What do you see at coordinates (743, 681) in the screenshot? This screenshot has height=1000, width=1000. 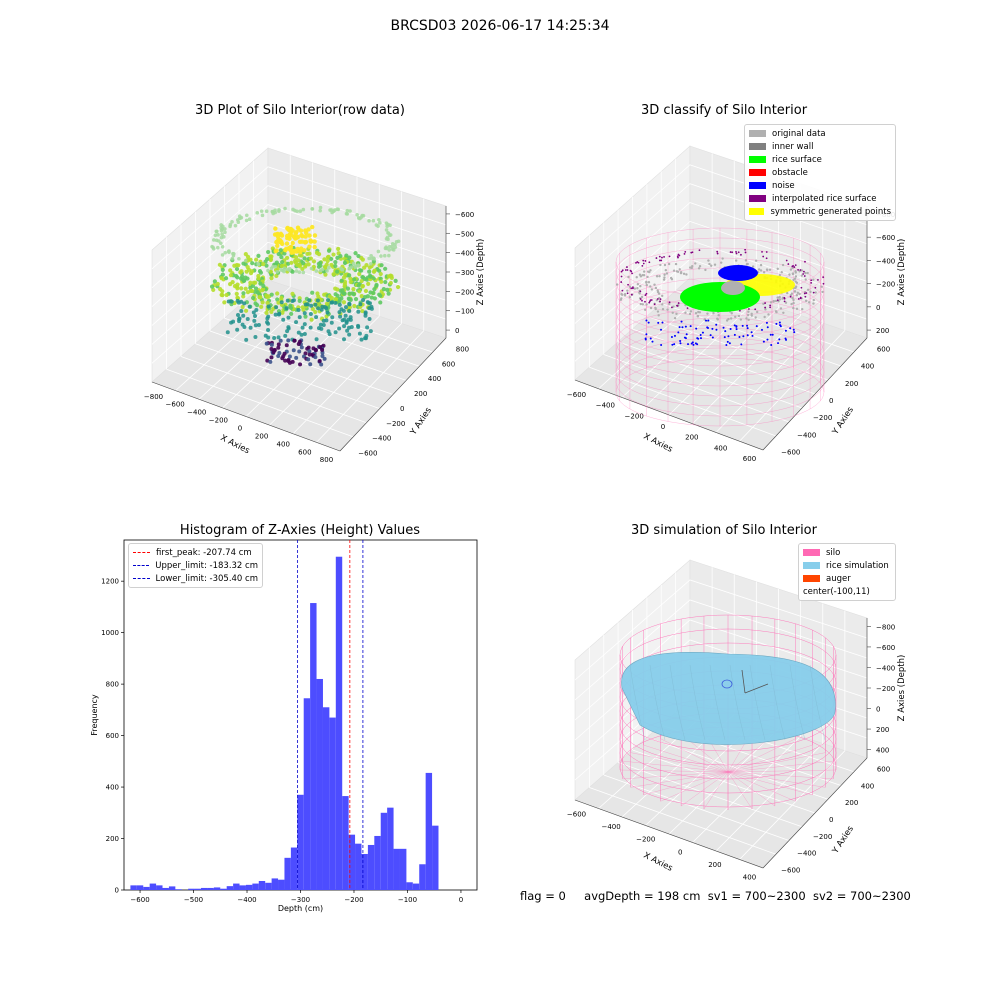 I see `auger-shaft` at bounding box center [743, 681].